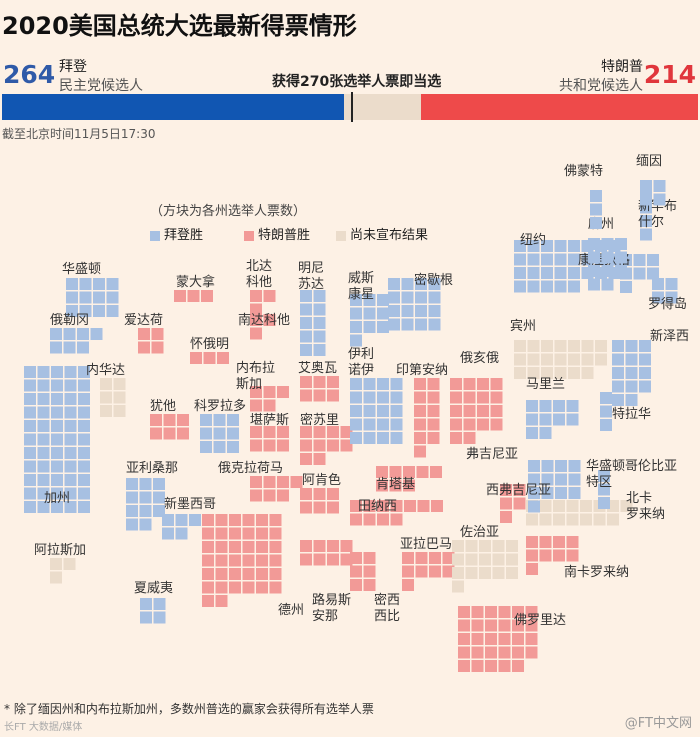 This screenshot has width=700, height=737. I want to click on state-佛蒙特, so click(596, 209).